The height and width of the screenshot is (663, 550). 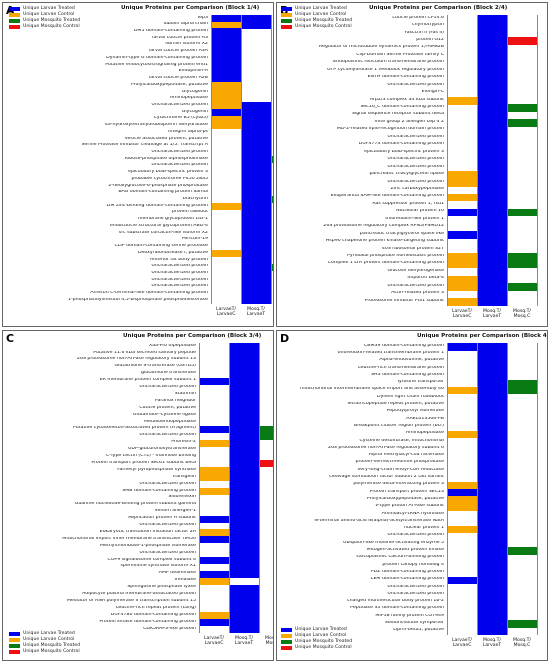 What do you see at coordinates (405, 550) in the screenshot?
I see `protein-label: Mitogen-activated protein kinase` at bounding box center [405, 550].